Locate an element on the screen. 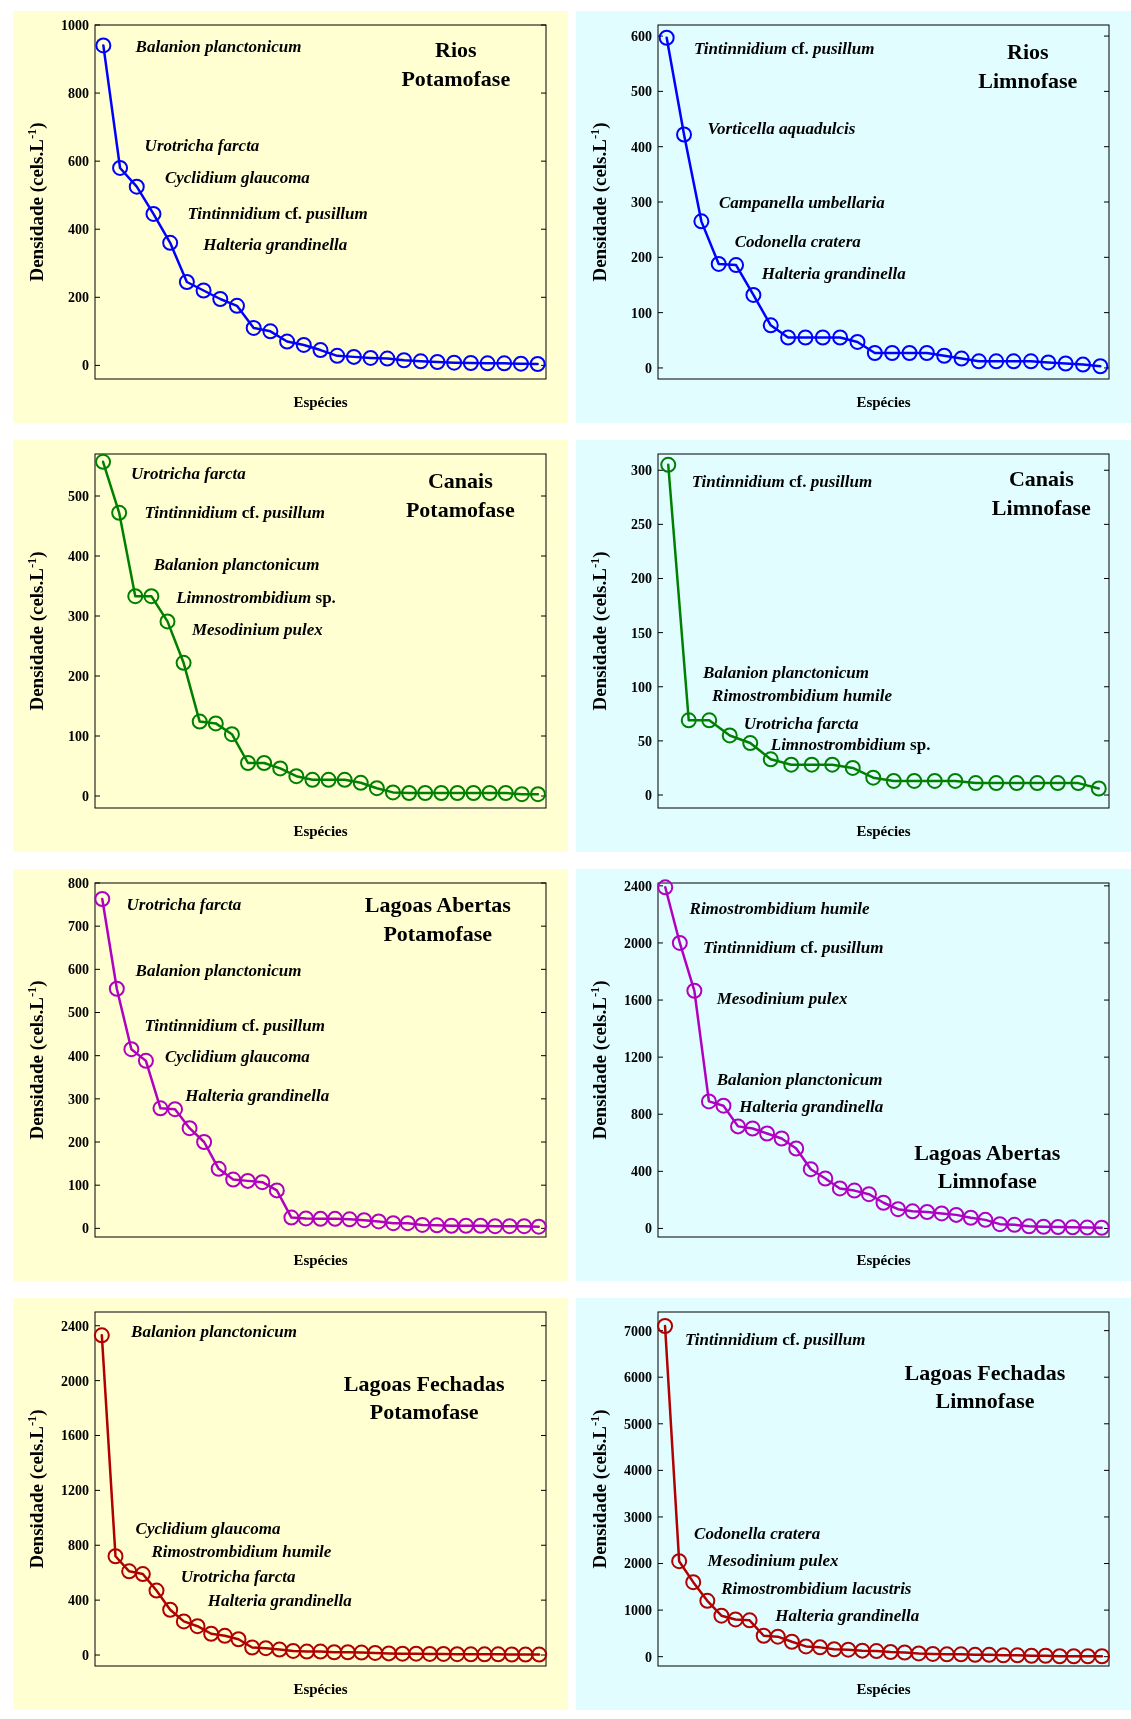 The width and height of the screenshot is (1131, 1719). y-tick-label: 1200 is located at coordinates (638, 1058).